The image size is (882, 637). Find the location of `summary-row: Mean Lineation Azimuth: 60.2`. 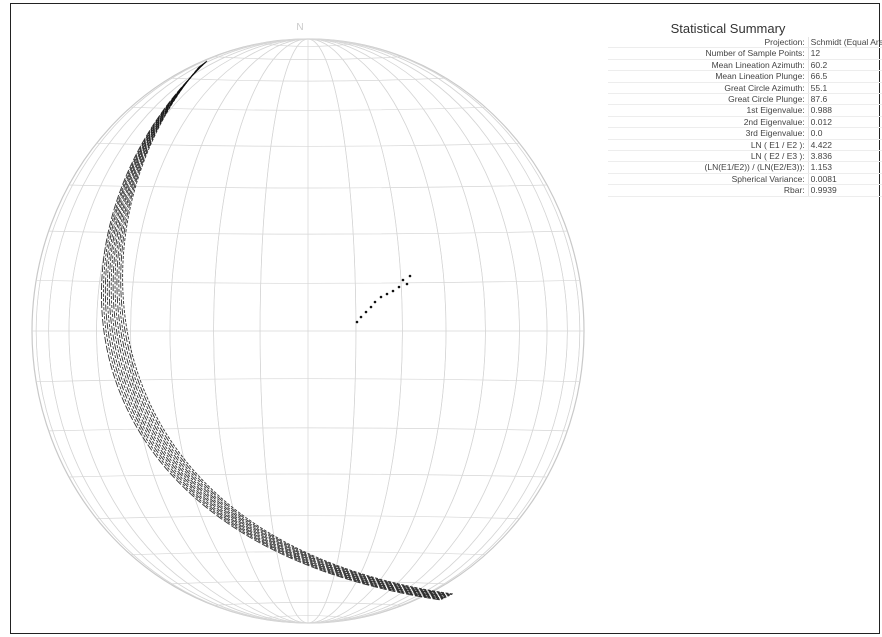

summary-row: Mean Lineation Azimuth: 60.2 is located at coordinates (745, 65).